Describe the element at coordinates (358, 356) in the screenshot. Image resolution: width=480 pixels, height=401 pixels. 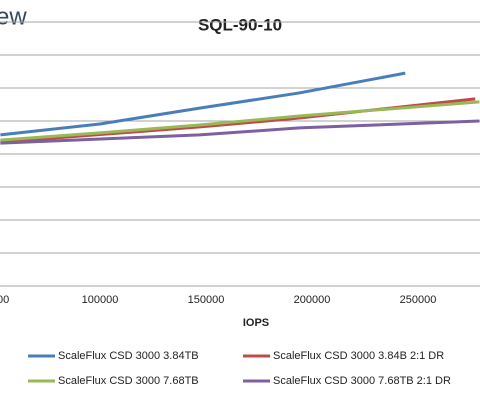
I see `legend-label: ScaleFlux CSD 3000 3.84B 2:1 DR` at that location.